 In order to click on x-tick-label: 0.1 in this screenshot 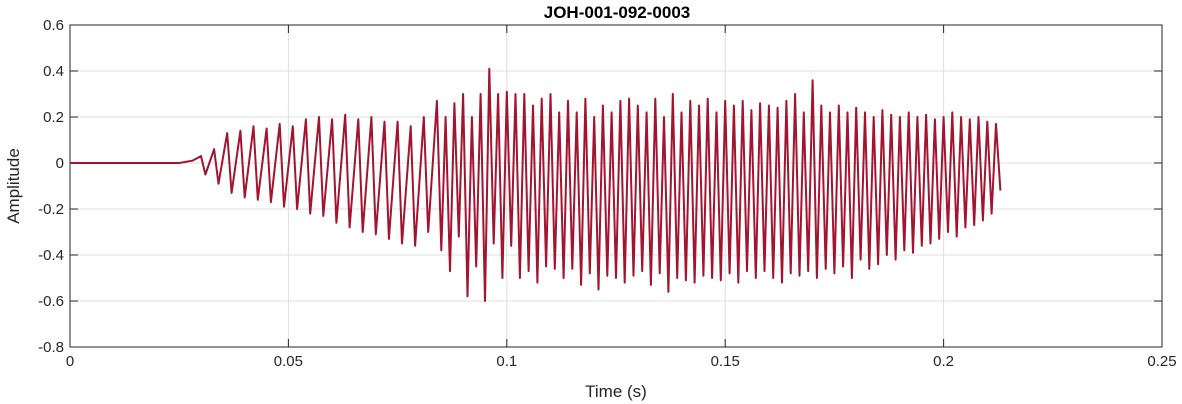, I will do `click(506, 361)`.